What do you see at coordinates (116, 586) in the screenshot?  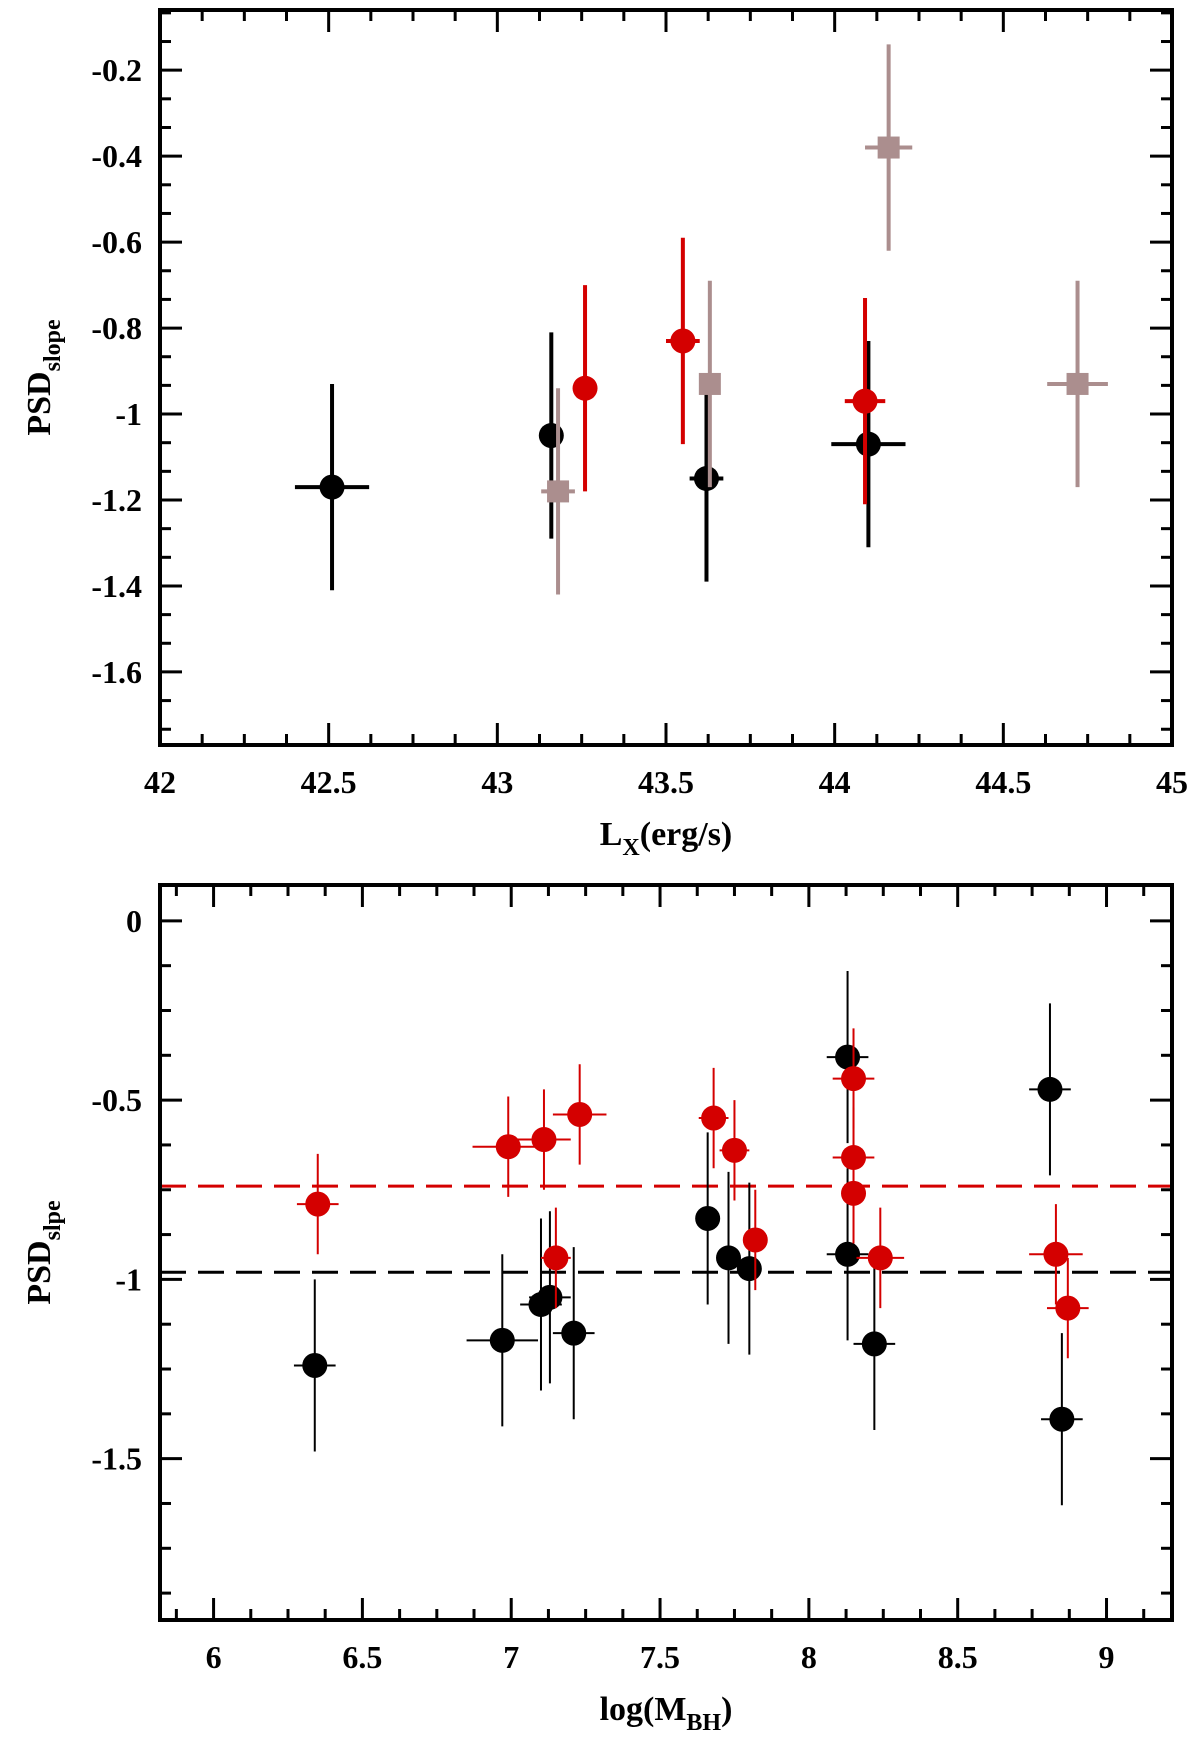 I see `y-tick-label: -1.4` at bounding box center [116, 586].